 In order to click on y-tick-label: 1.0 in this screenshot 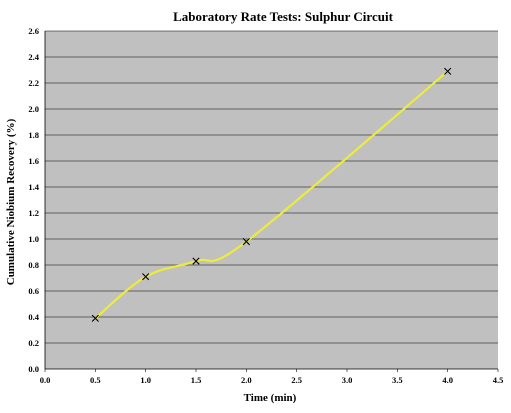, I will do `click(33, 239)`.